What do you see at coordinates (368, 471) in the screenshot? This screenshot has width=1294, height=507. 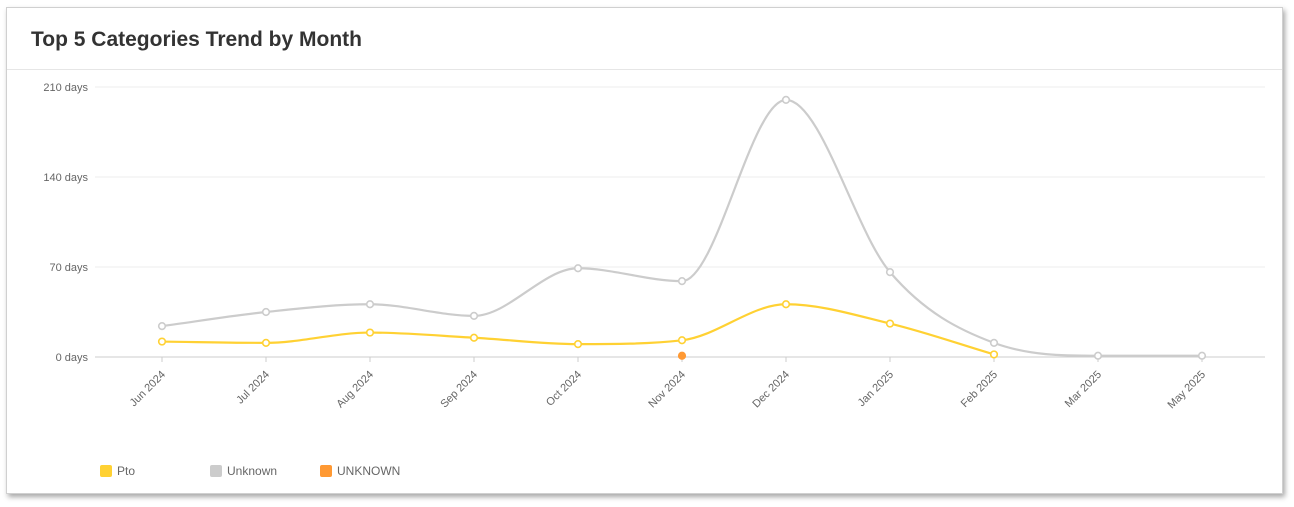 I see `legend-label-unknown: UNKNOWN` at bounding box center [368, 471].